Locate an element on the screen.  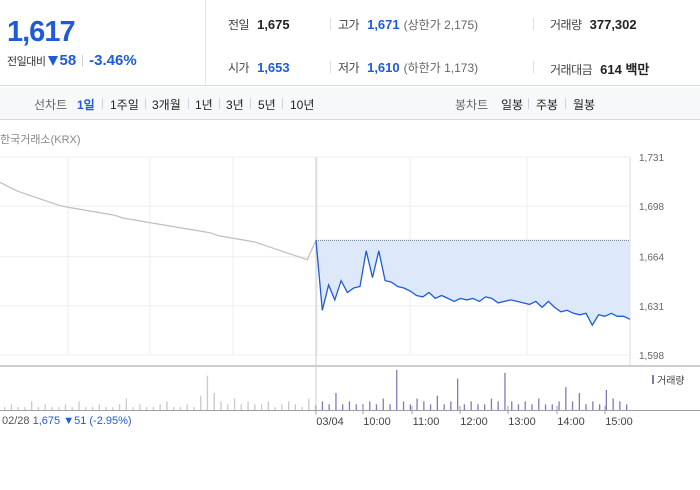
x-tick-label: 14:00 is located at coordinates (571, 422).